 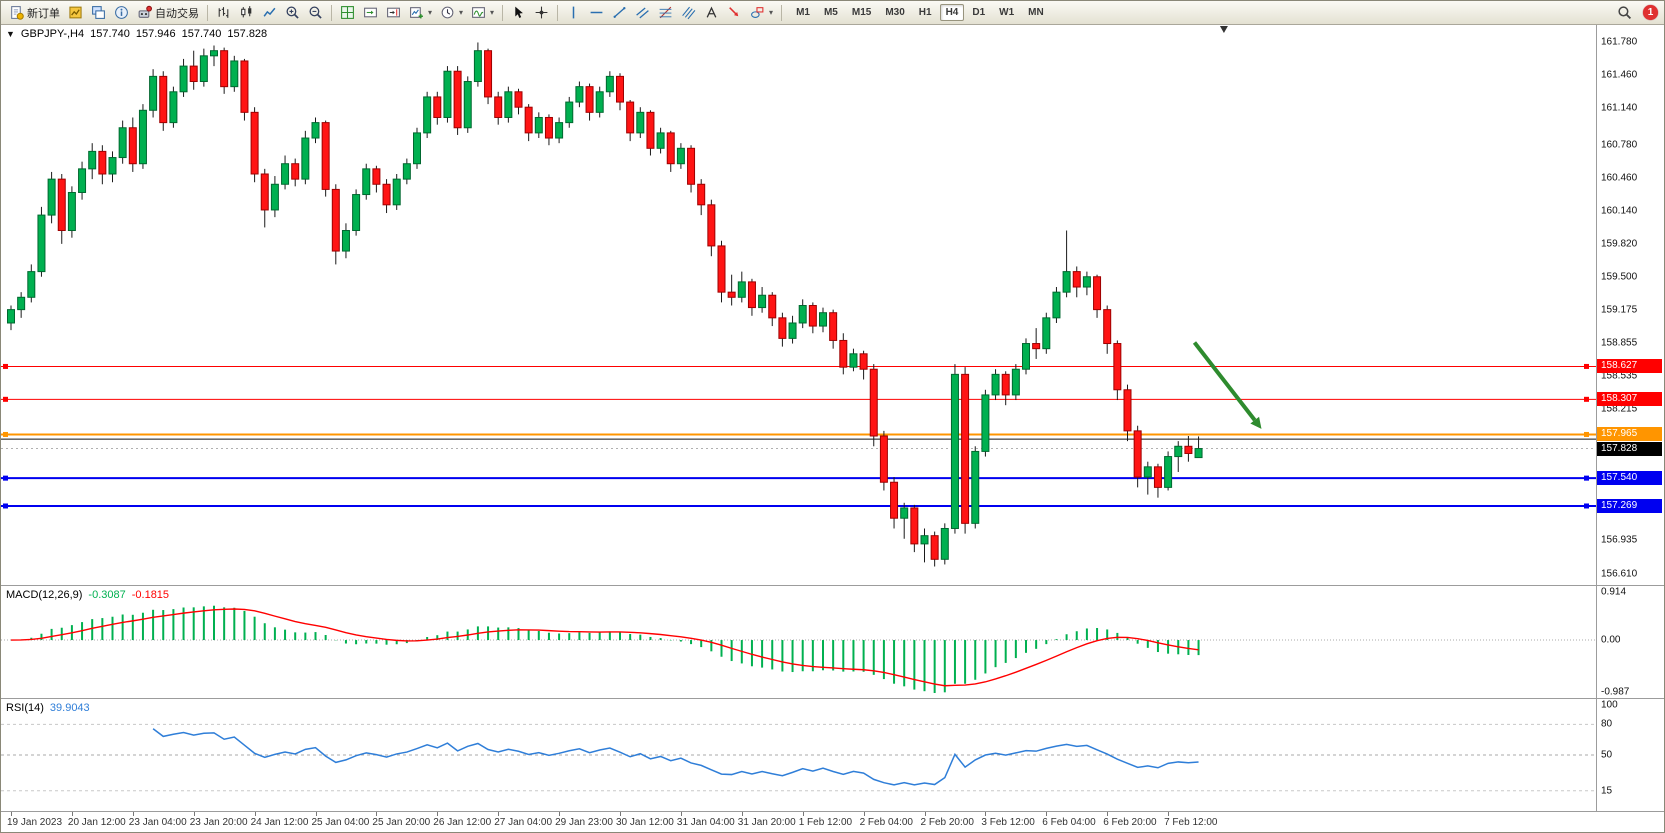 What do you see at coordinates (1619, 277) in the screenshot?
I see `axis-tick-label: 159.500` at bounding box center [1619, 277].